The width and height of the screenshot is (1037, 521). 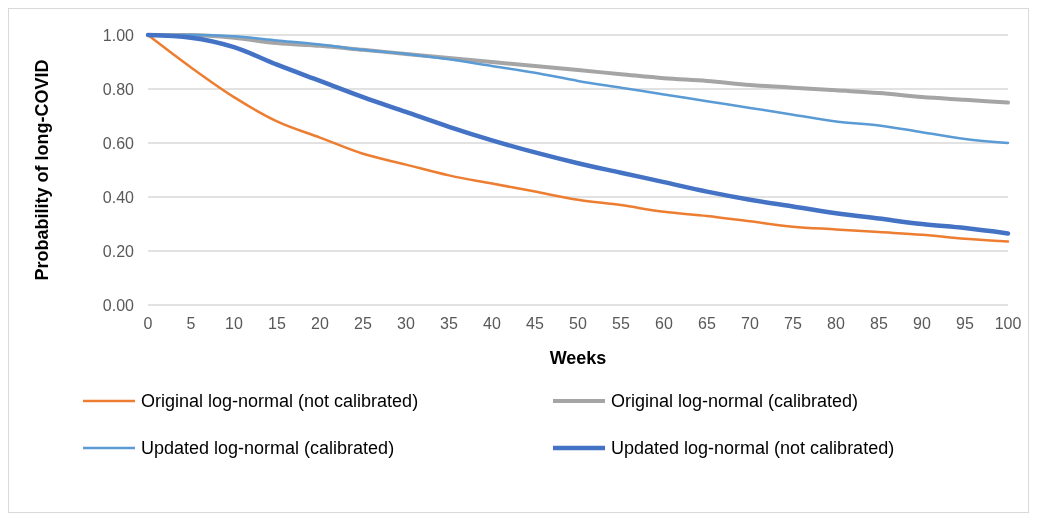 I want to click on x-axis-title: Weeks, so click(x=578, y=358).